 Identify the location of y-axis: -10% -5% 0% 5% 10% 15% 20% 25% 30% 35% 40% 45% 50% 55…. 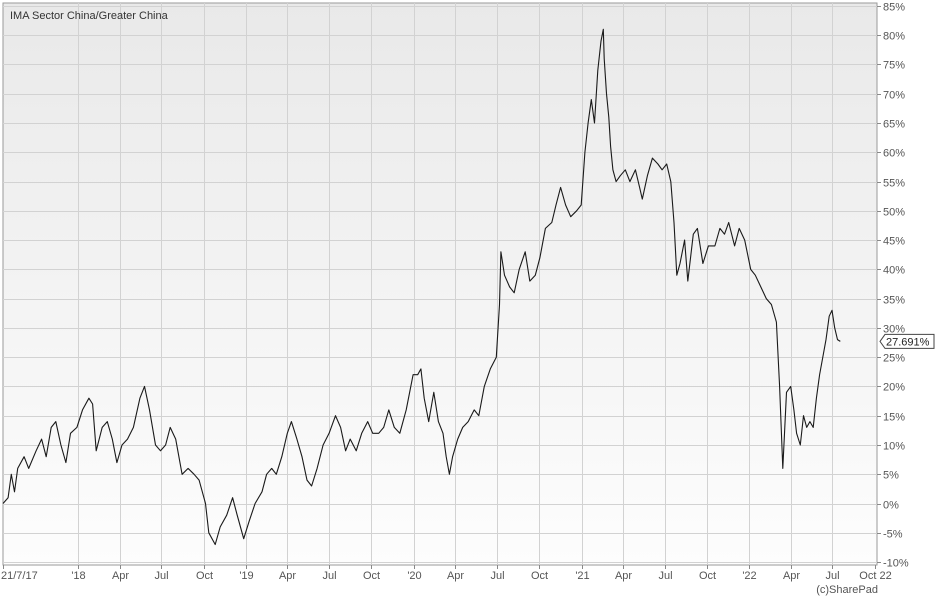
(893, 286).